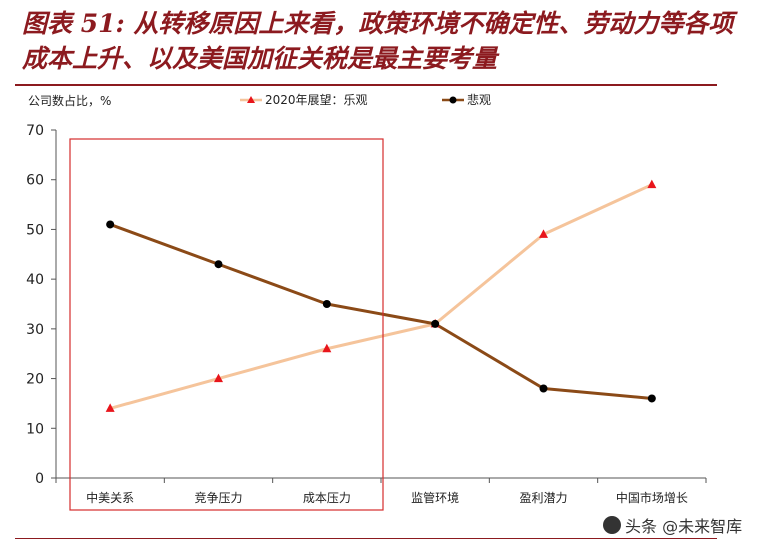 The width and height of the screenshot is (761, 543). What do you see at coordinates (35, 181) in the screenshot?
I see `y-tick-label: 60` at bounding box center [35, 181].